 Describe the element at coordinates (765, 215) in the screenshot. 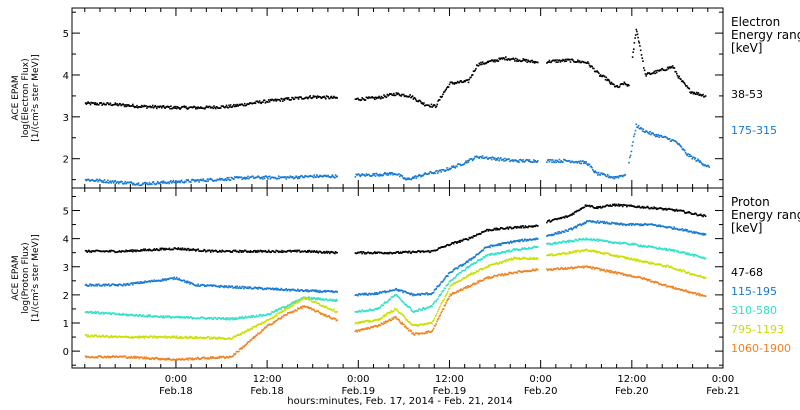

I see `legend-title-line: Energy range` at that location.